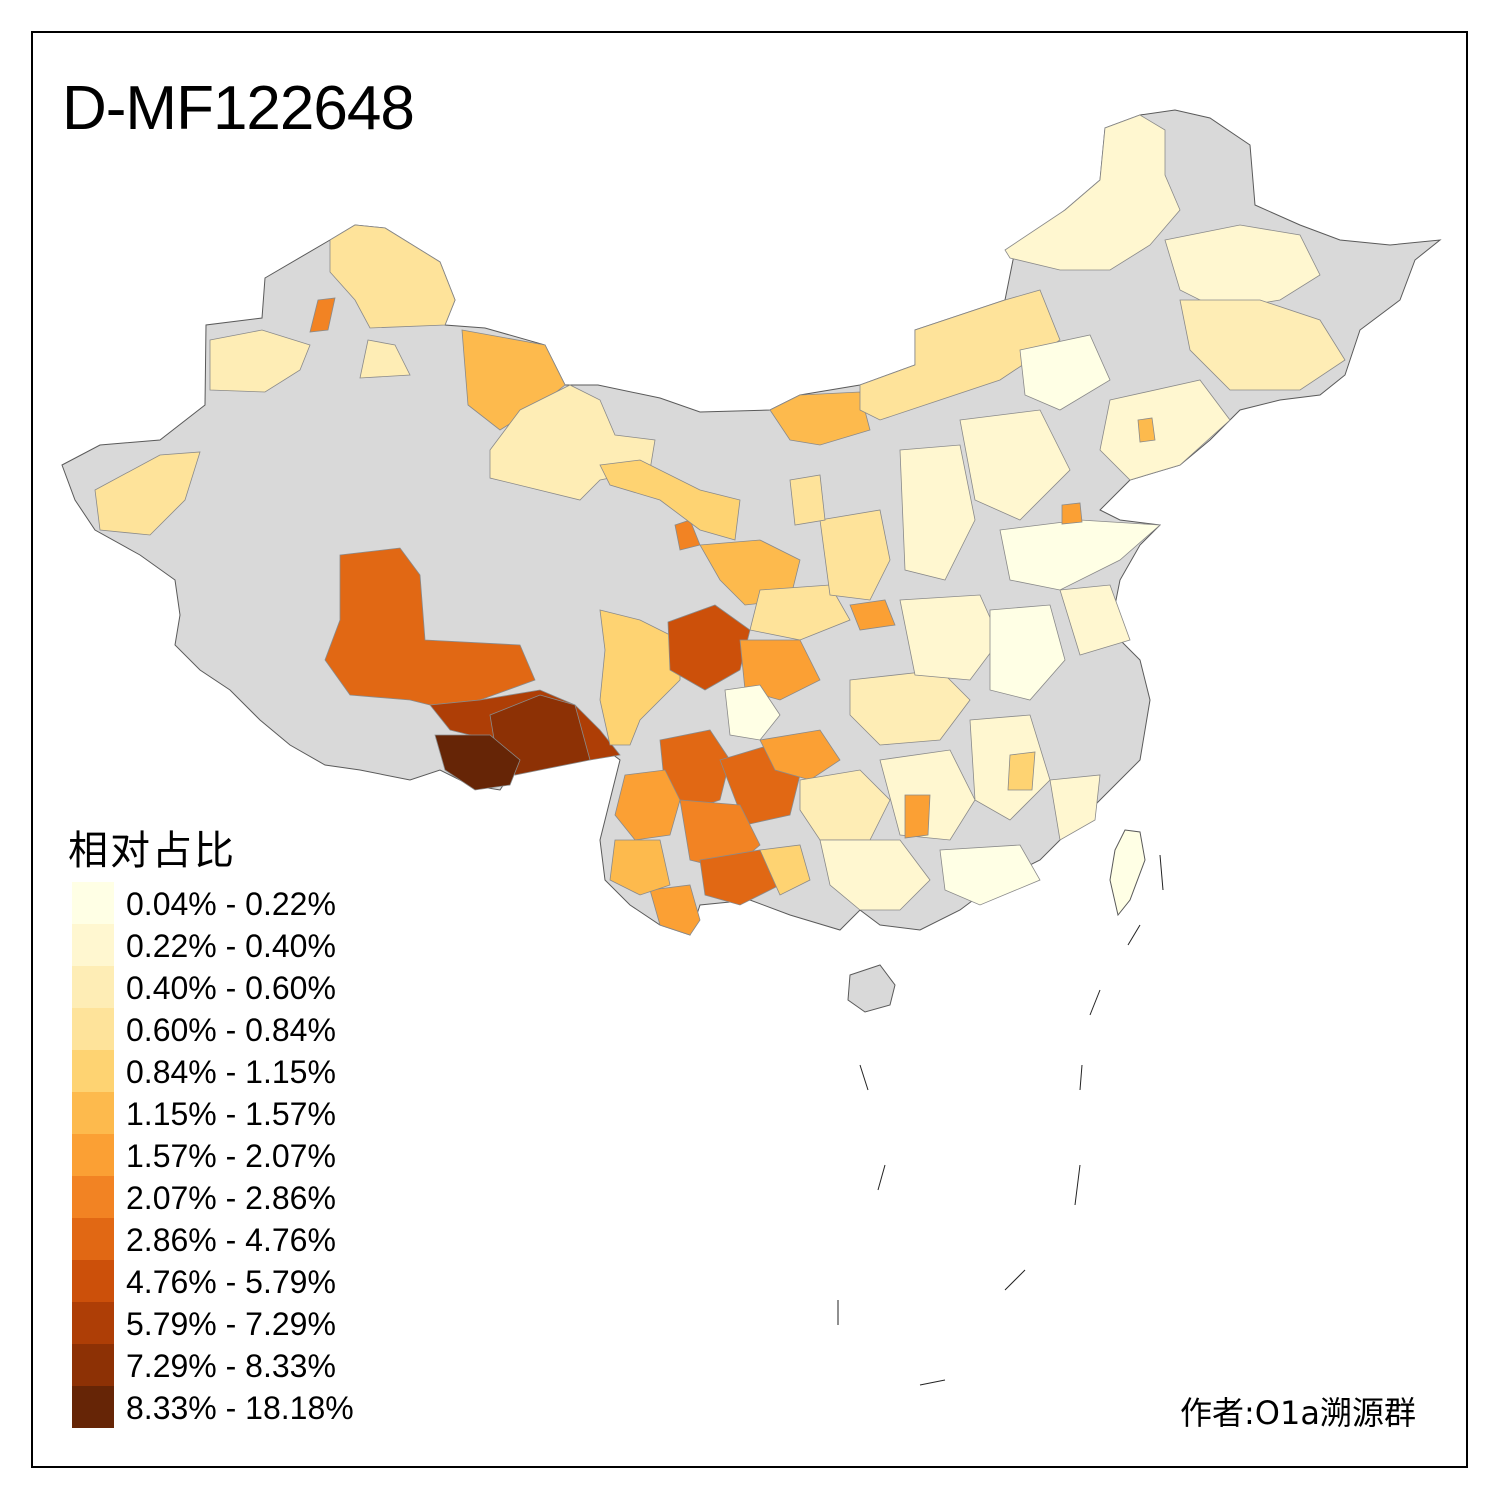 Image resolution: width=1500 pixels, height=1500 pixels. Describe the element at coordinates (231, 1156) in the screenshot. I see `legend-label: 1.57% - 2.07%` at that location.